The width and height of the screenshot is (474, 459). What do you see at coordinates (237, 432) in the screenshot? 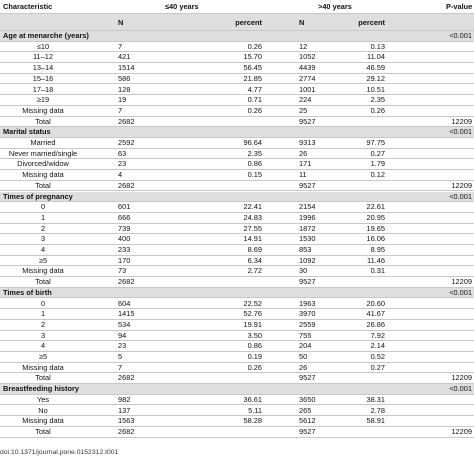
I see `total-row: Total 2682 9527 12209` at bounding box center [237, 432].